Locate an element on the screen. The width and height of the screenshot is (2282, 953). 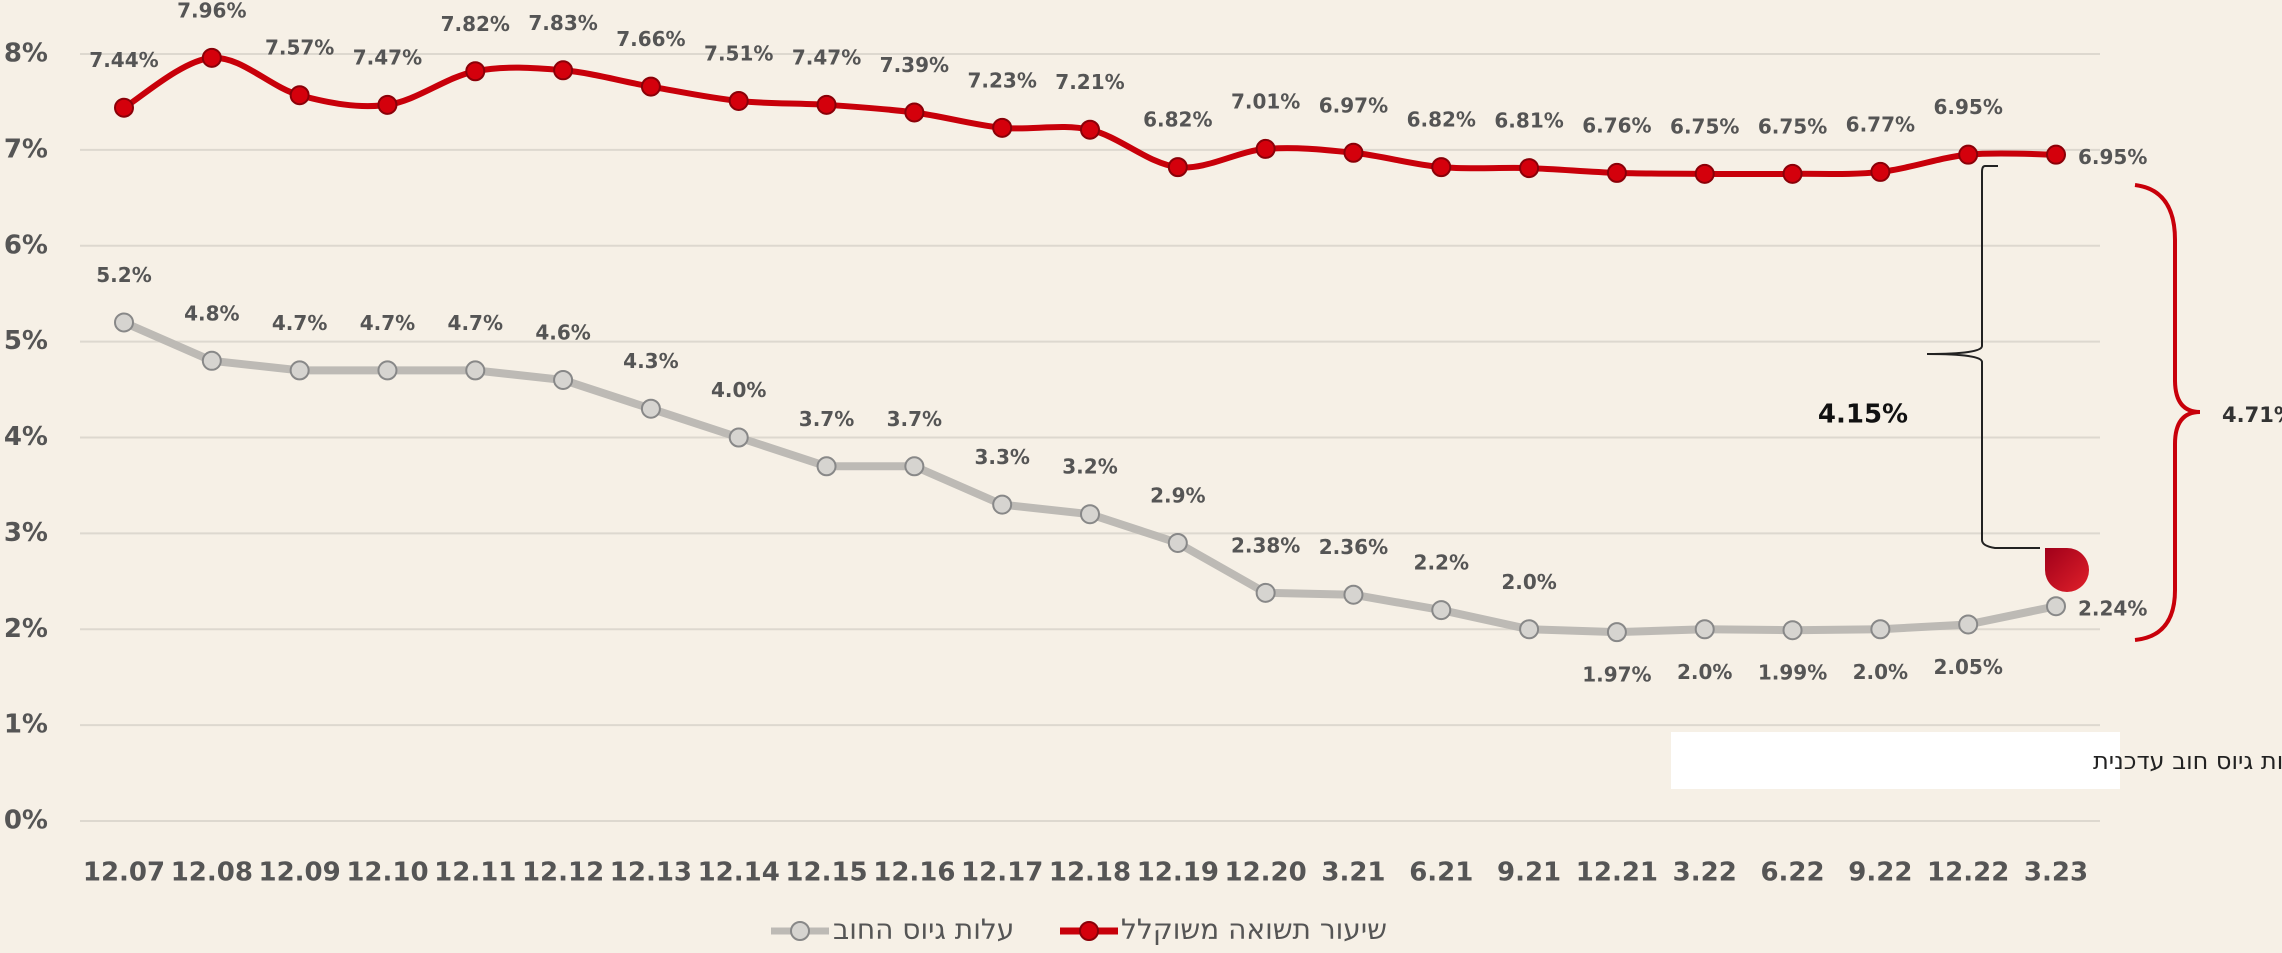
data-label: 1.97% is located at coordinates (1616, 675).